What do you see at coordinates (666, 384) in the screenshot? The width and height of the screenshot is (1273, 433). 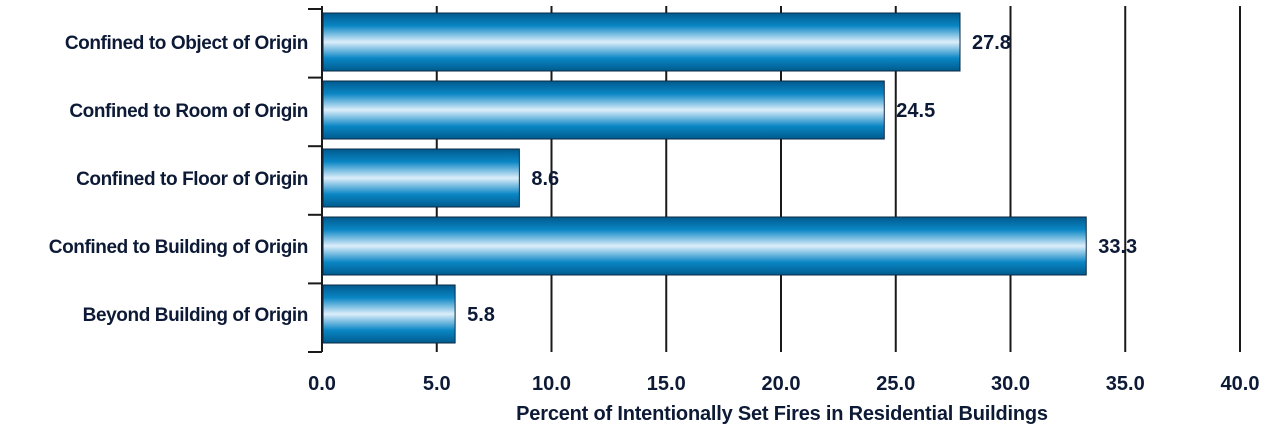 I see `x-tick-label: 15.0` at bounding box center [666, 384].